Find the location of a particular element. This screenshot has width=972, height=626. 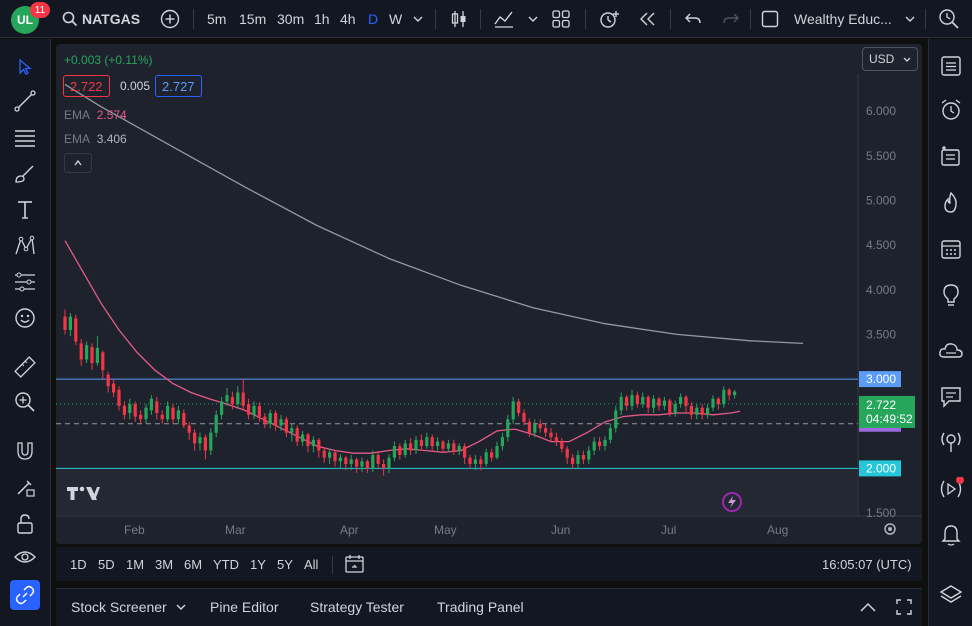

range-5y: 5Y is located at coordinates (285, 564).